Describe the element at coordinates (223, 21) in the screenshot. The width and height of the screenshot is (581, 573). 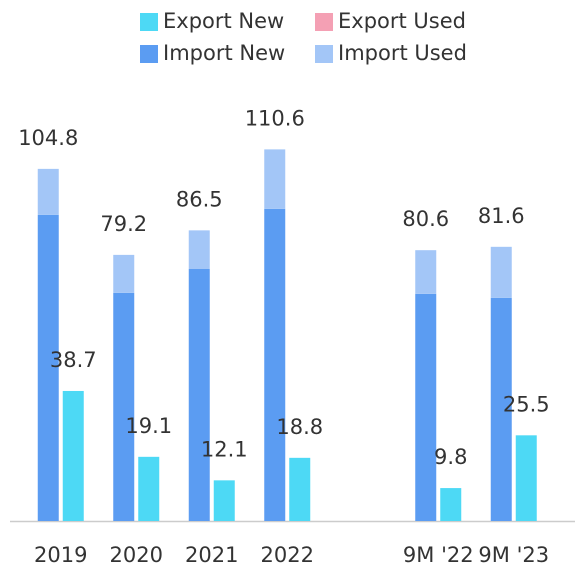
I see `legend-label: Export New` at that location.